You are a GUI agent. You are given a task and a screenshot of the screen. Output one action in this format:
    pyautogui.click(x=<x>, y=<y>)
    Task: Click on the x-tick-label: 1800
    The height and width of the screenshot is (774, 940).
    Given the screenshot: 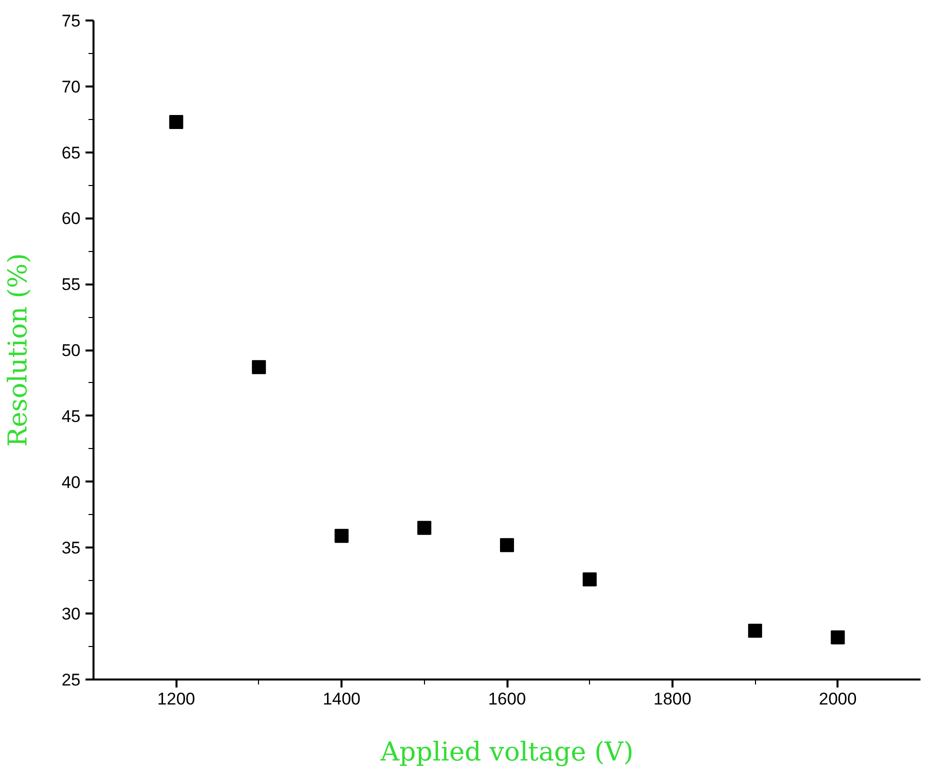 What is the action you would take?
    pyautogui.click(x=672, y=699)
    